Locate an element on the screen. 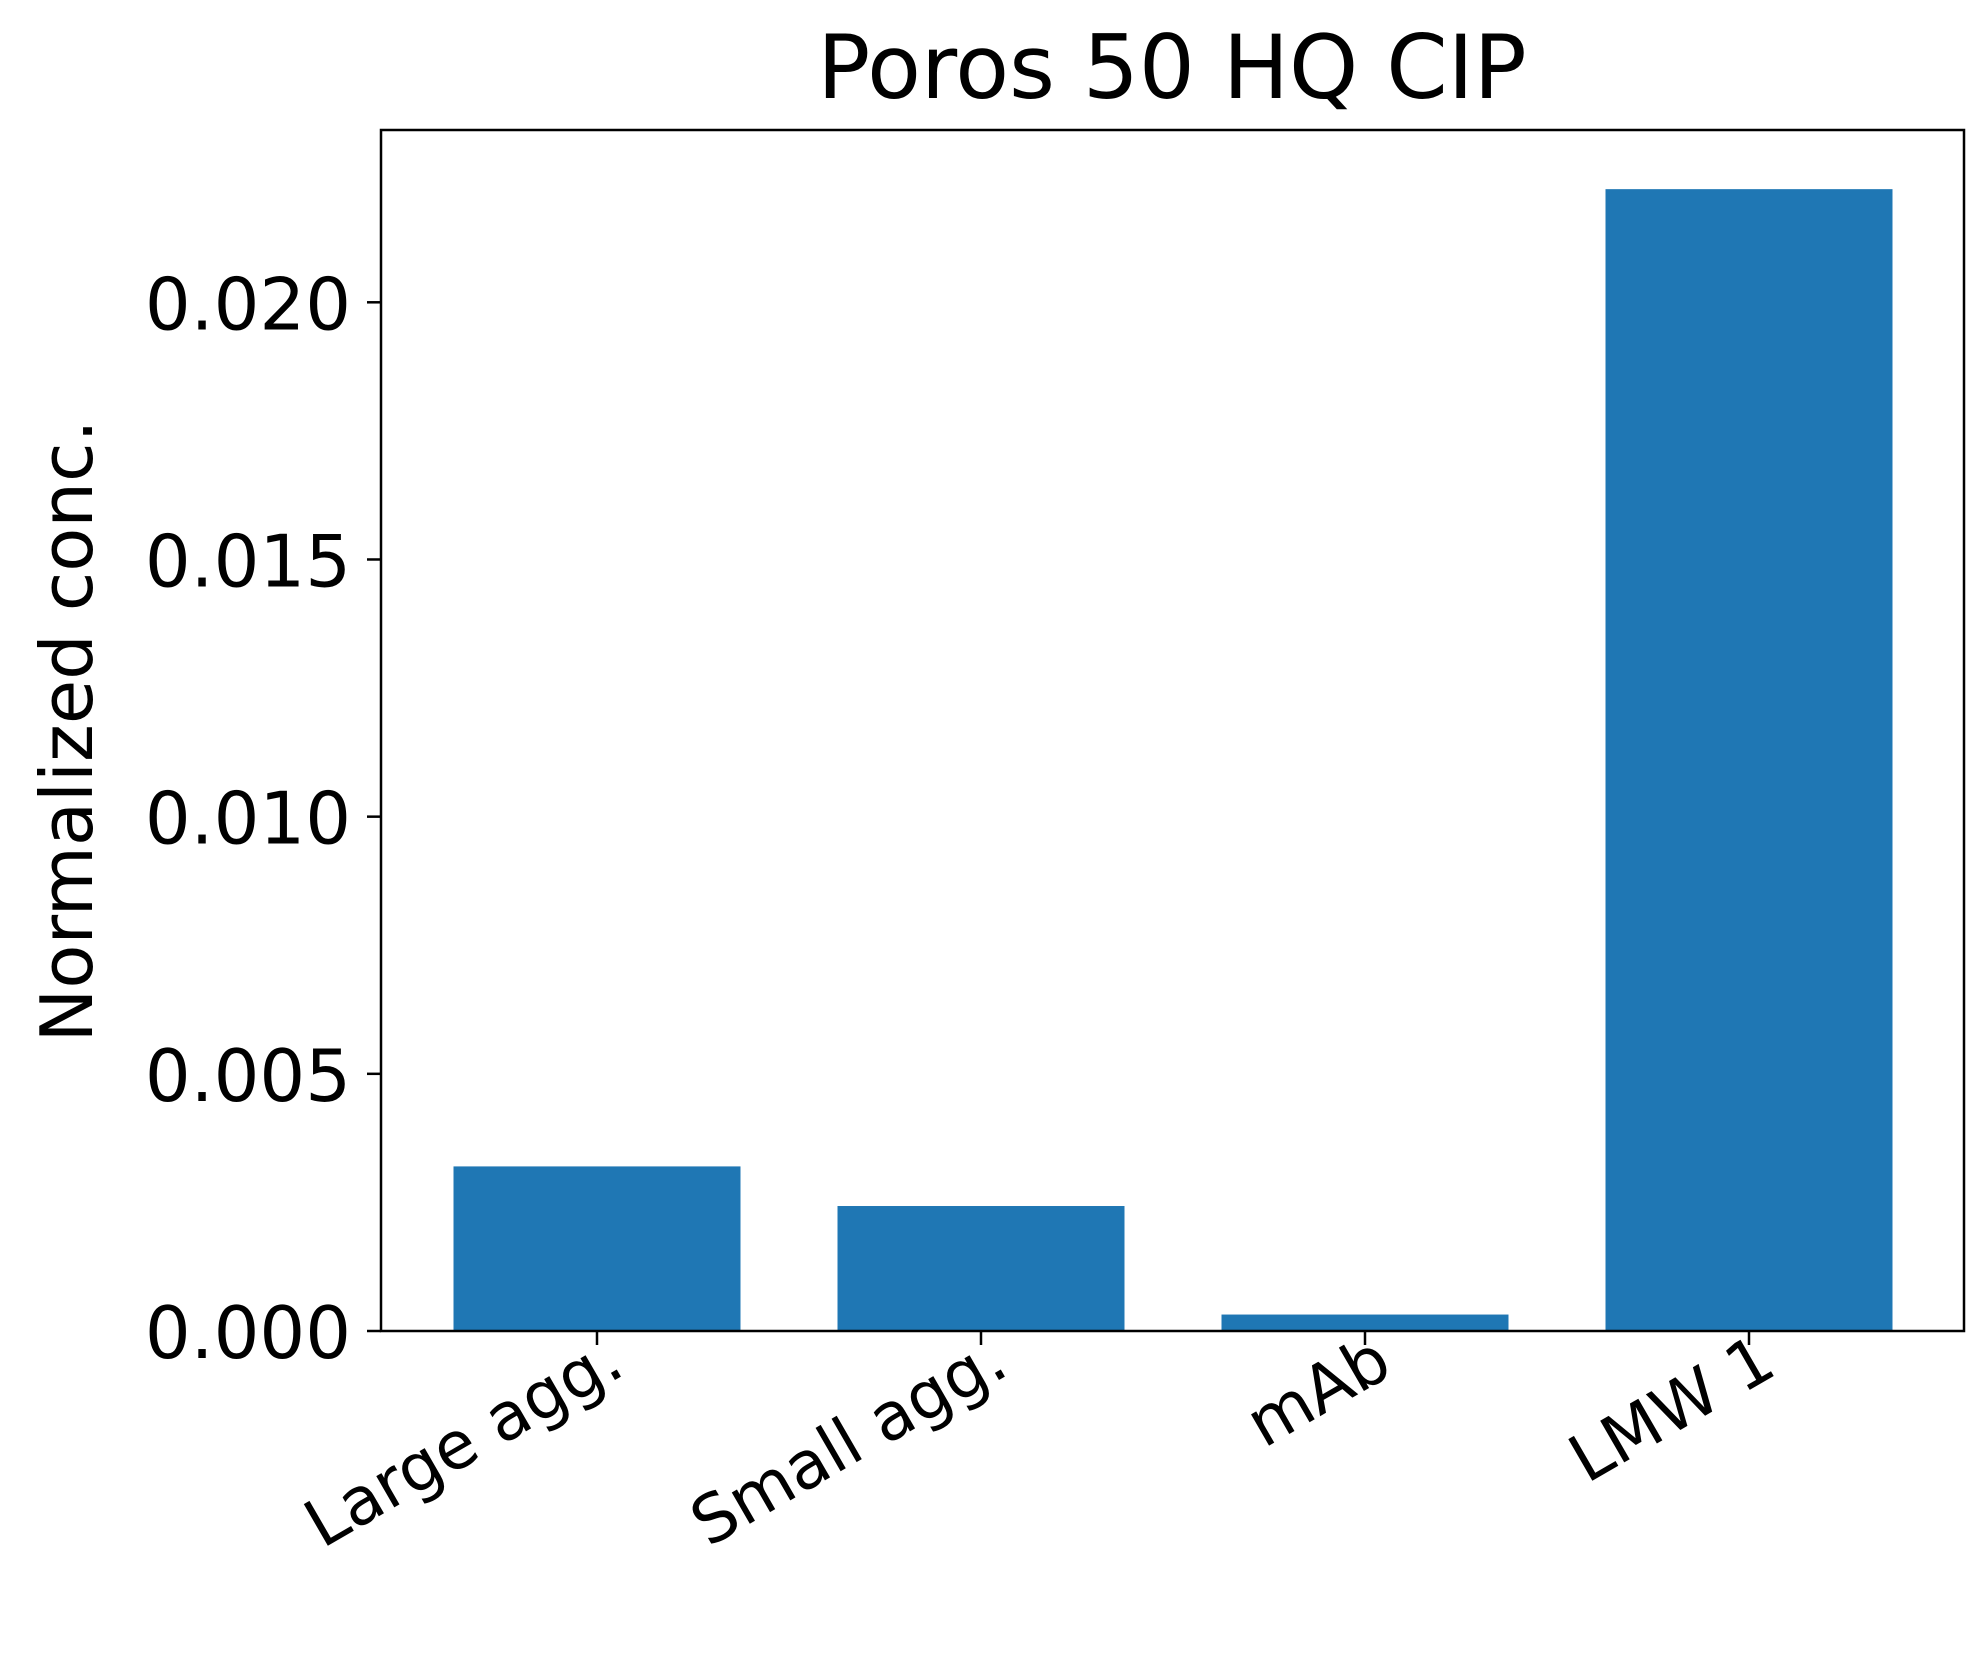 The image size is (1981, 1677). x-ticks-group: Large agg. Small agg. mAb LMW 1 is located at coordinates (1039, 1441).